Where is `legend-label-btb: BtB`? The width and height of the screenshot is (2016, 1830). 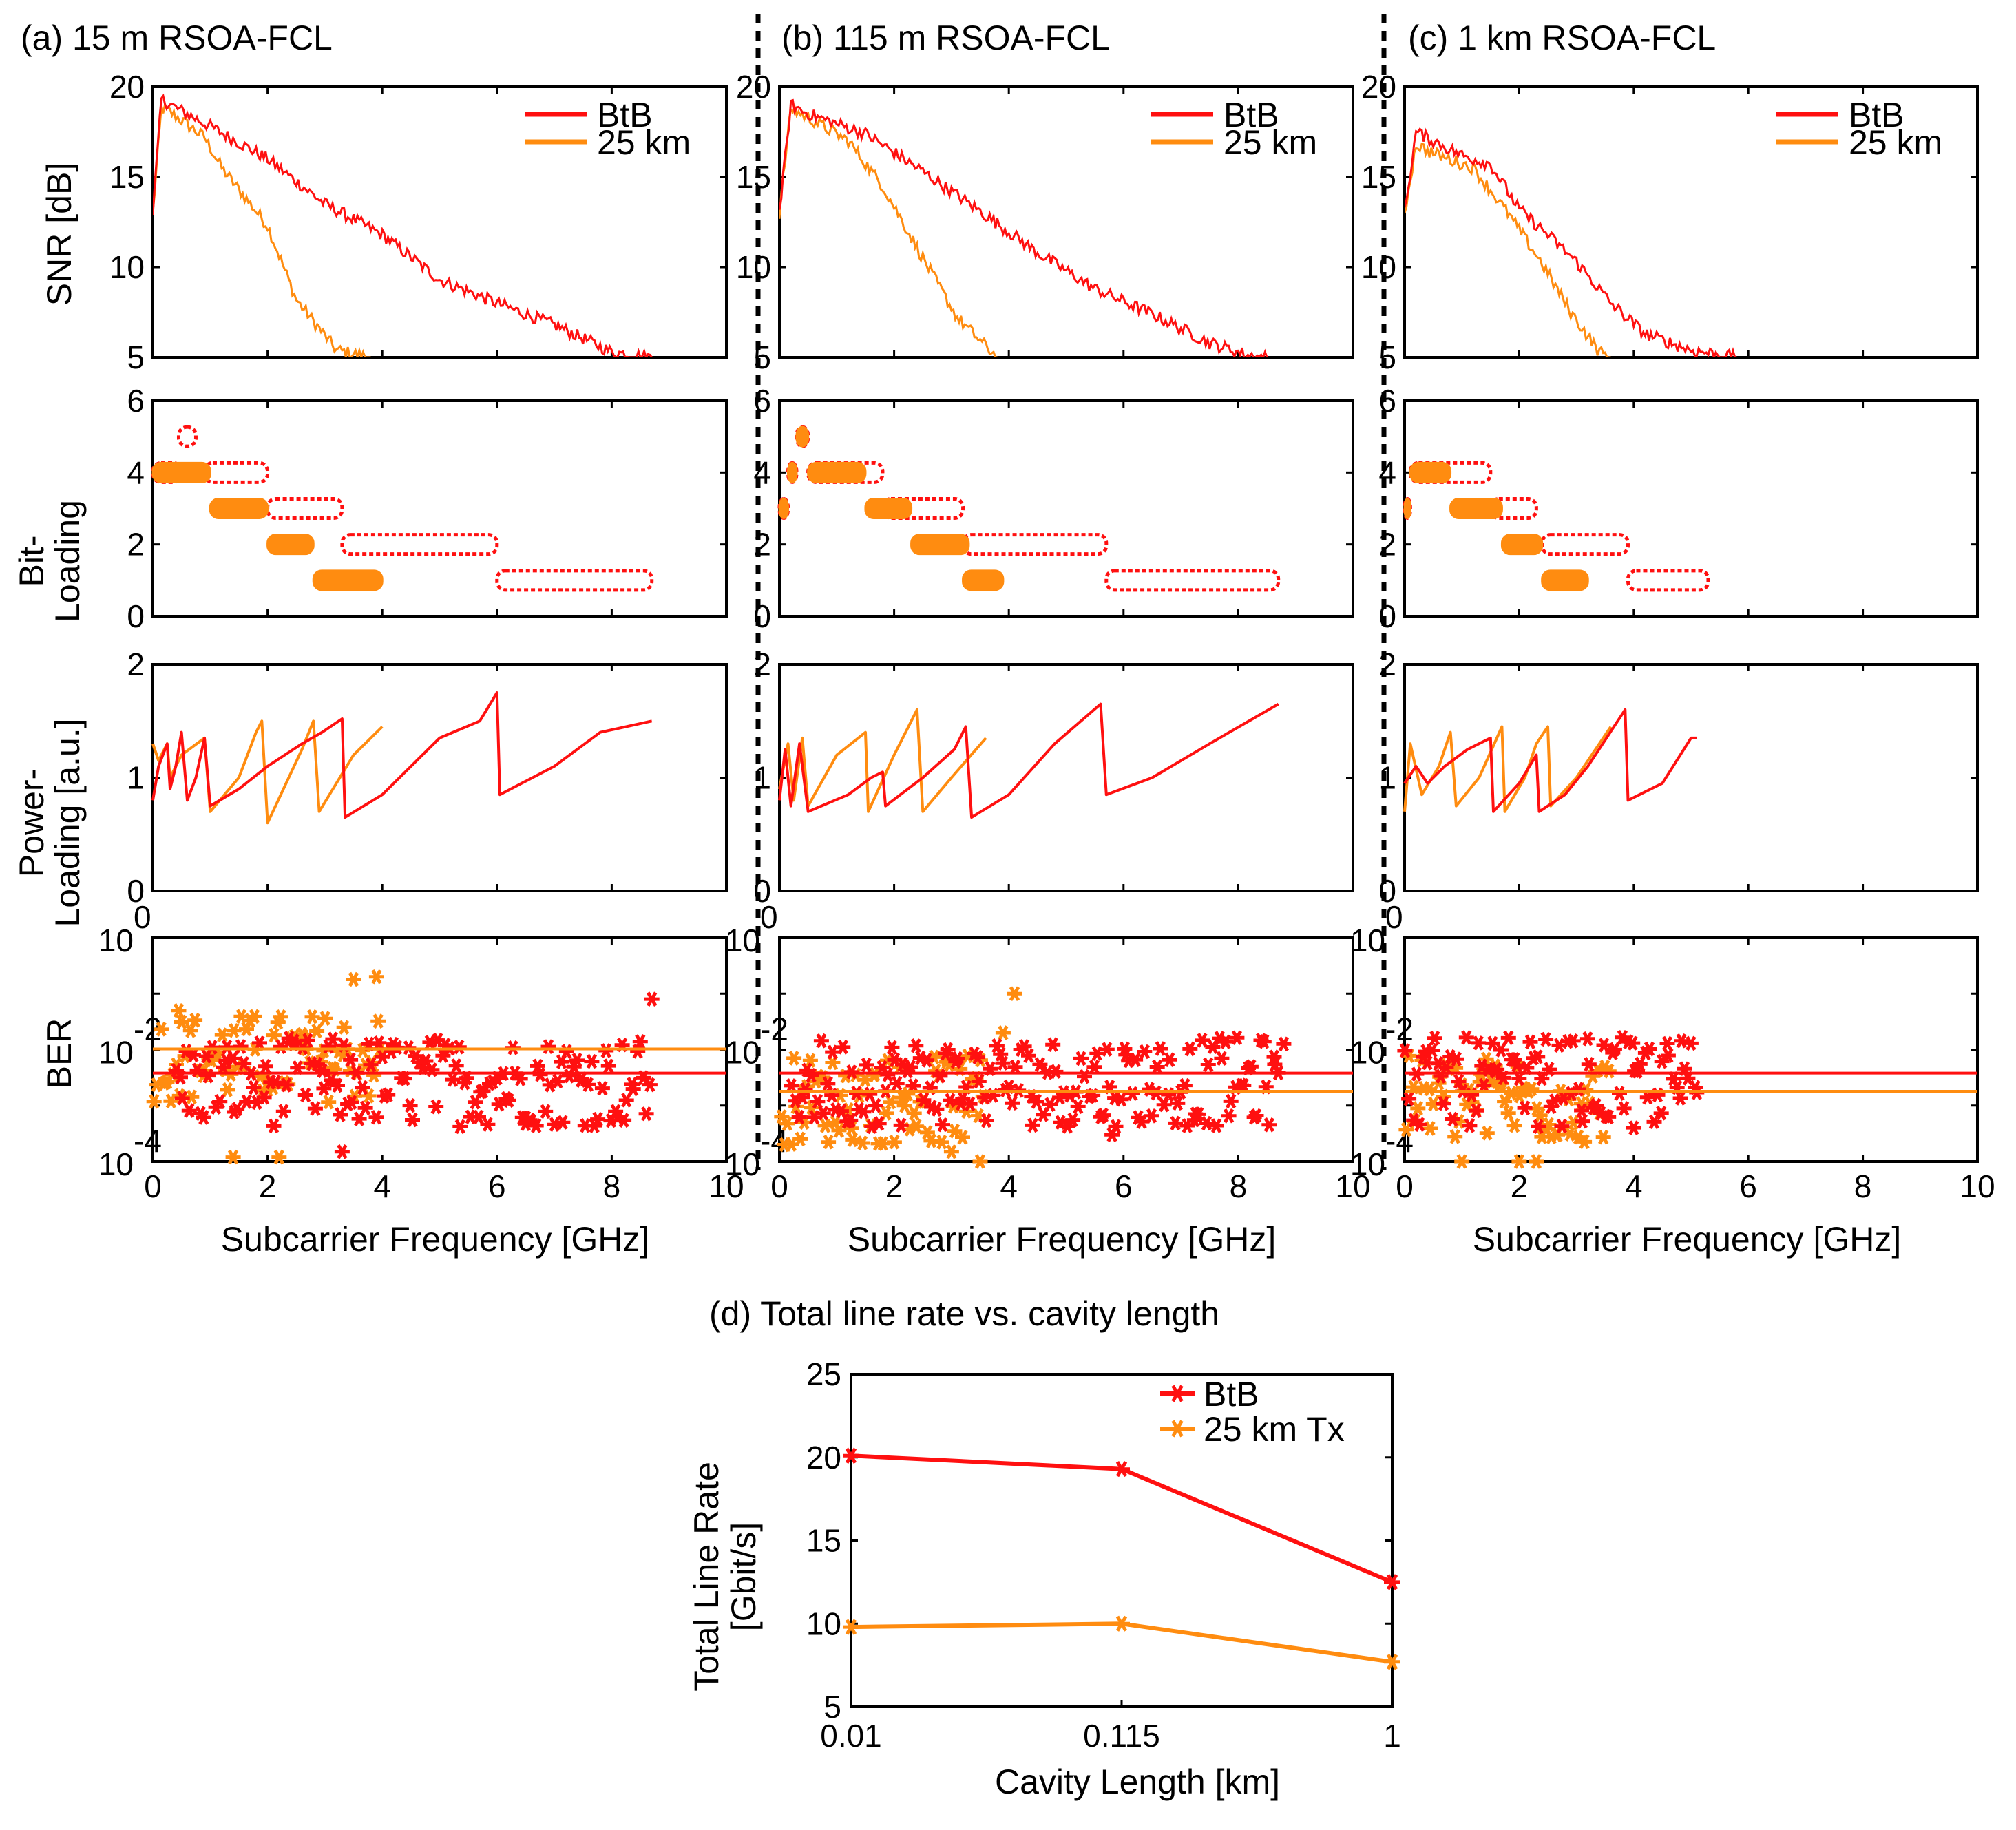
legend-label-btb: BtB is located at coordinates (1876, 115).